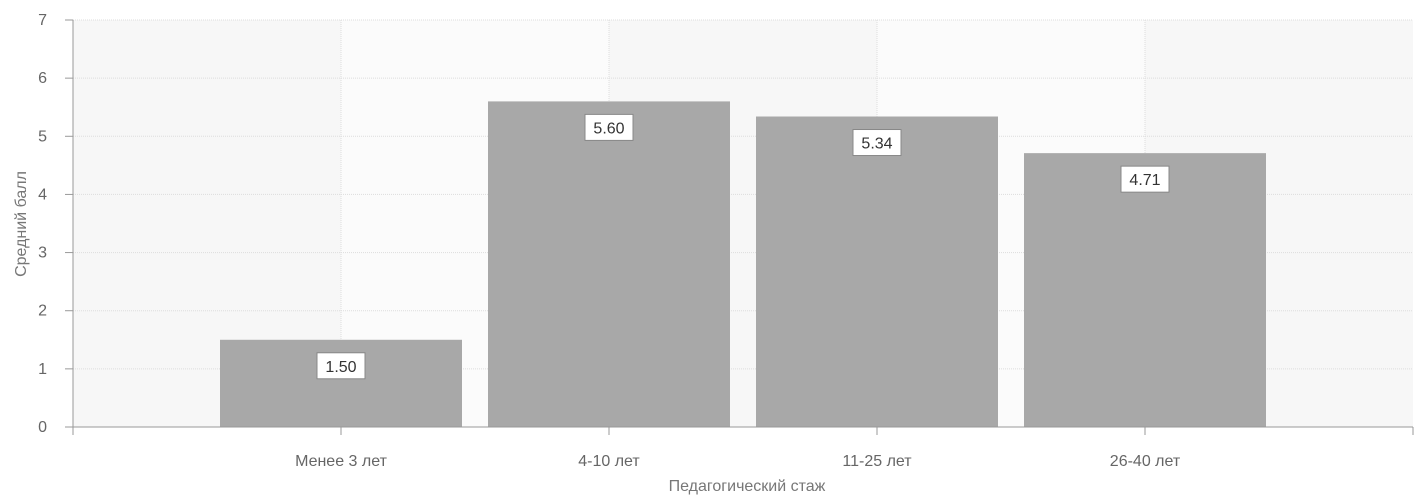 The image size is (1415, 497). Describe the element at coordinates (21, 224) in the screenshot. I see `y-axis-title: Средний балл` at that location.